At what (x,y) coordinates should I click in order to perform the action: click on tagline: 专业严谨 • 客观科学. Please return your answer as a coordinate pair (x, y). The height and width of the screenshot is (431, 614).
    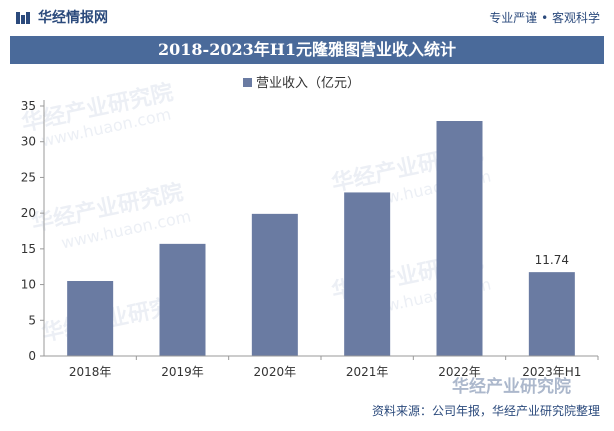
    Looking at the image, I should click on (544, 18).